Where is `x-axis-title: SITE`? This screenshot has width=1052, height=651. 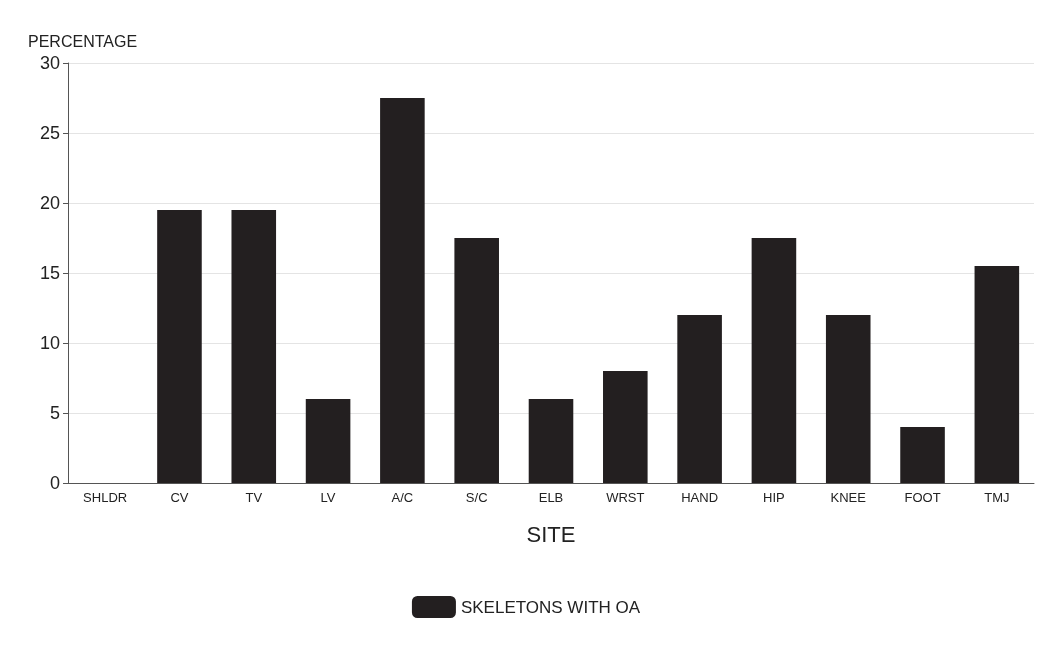
x-axis-title: SITE is located at coordinates (551, 534).